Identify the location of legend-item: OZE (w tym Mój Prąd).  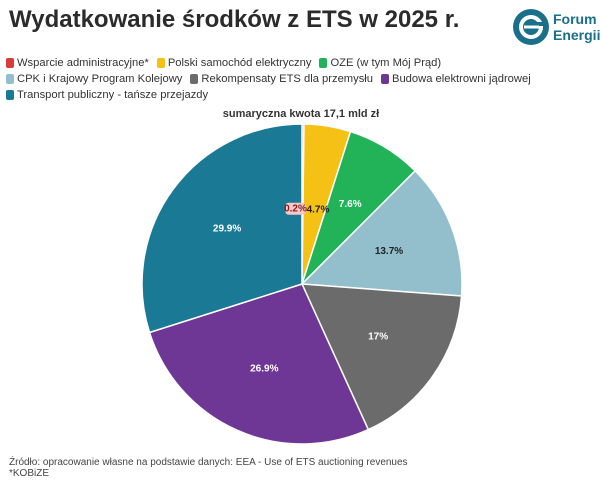
(380, 63).